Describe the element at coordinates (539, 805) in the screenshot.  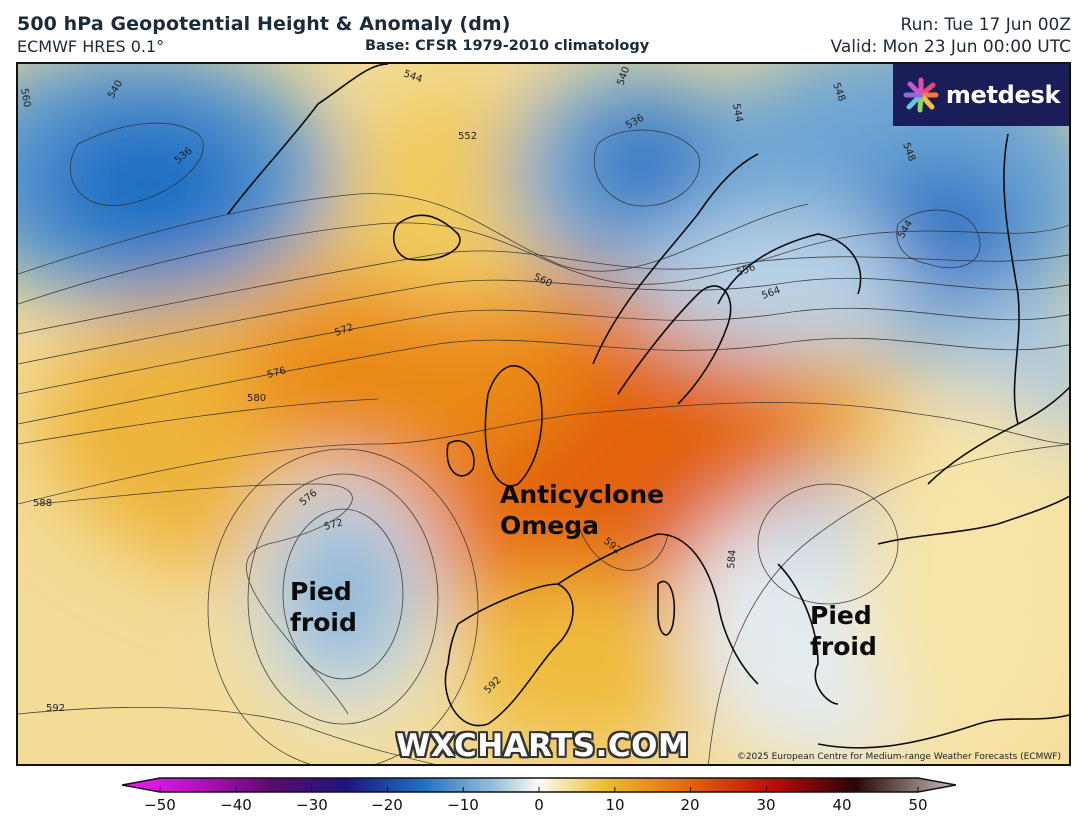
I see `colorbar-tick: 0` at that location.